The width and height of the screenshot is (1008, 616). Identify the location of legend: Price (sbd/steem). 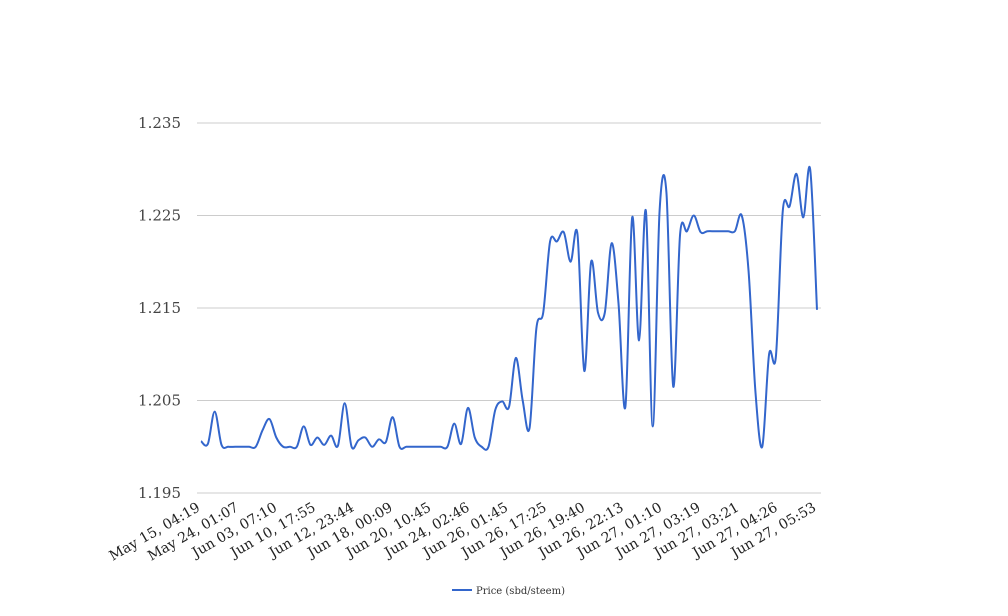
(508, 591).